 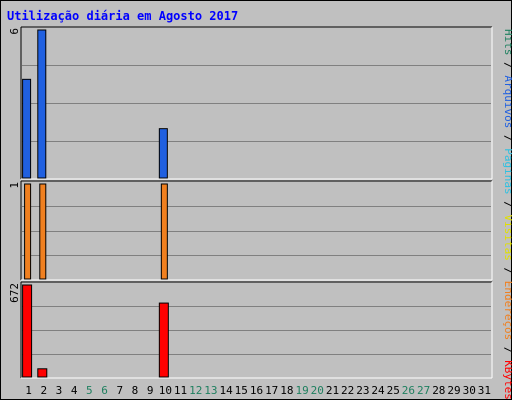 I want to click on x-tick-label: 26, so click(x=408, y=390).